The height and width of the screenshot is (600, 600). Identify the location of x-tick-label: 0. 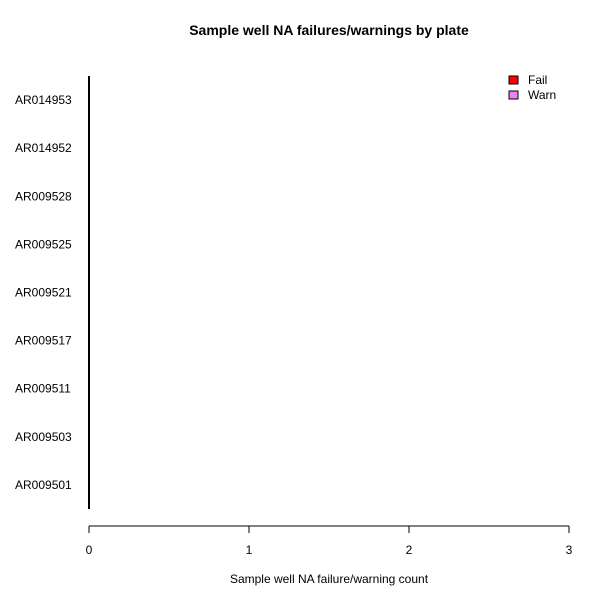
(89, 550).